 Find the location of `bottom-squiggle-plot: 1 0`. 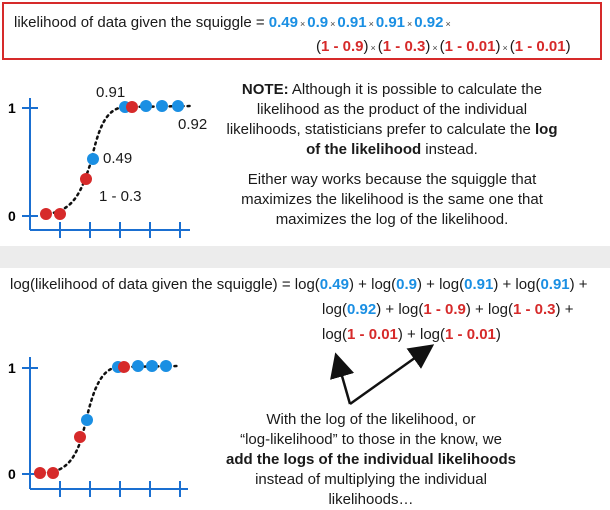

bottom-squiggle-plot: 1 0 is located at coordinates (98, 427).